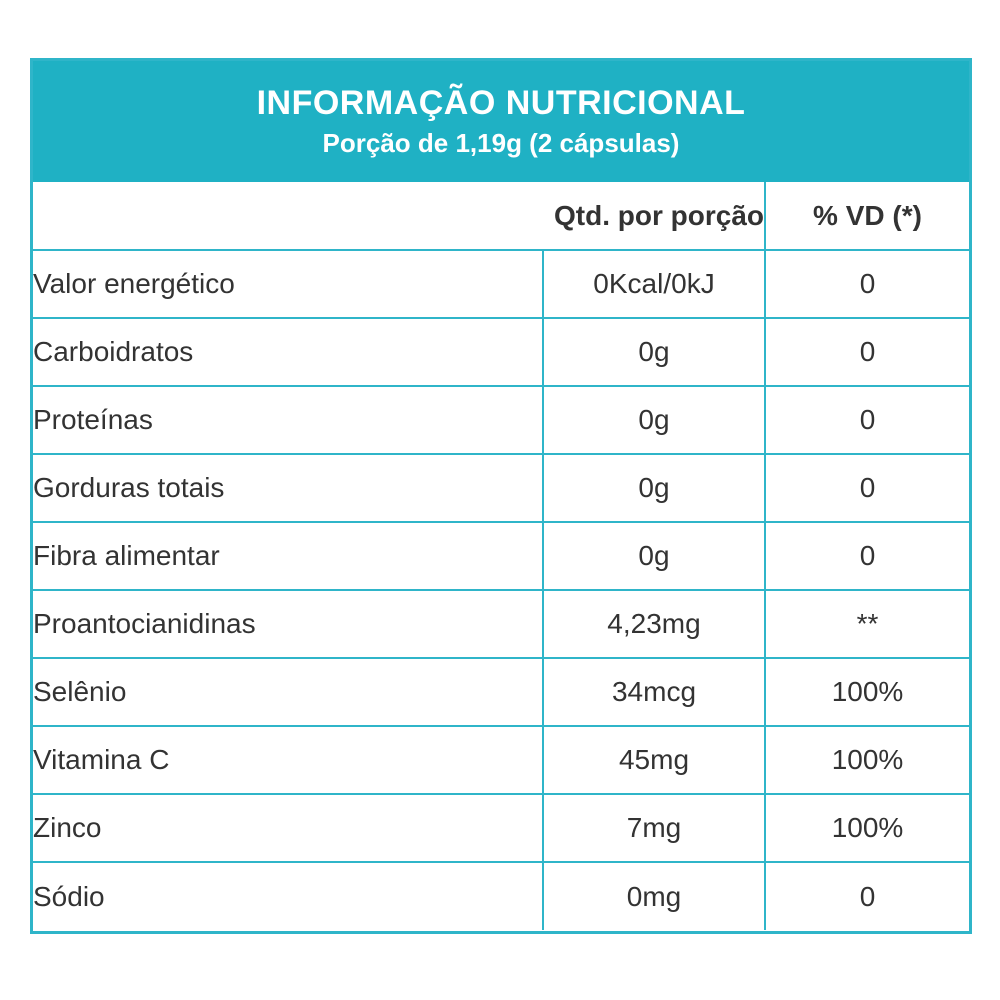 The image size is (1000, 1000). Describe the element at coordinates (501, 103) in the screenshot. I see `table-title: INFORMAÇÃO NUTRICIONAL` at that location.